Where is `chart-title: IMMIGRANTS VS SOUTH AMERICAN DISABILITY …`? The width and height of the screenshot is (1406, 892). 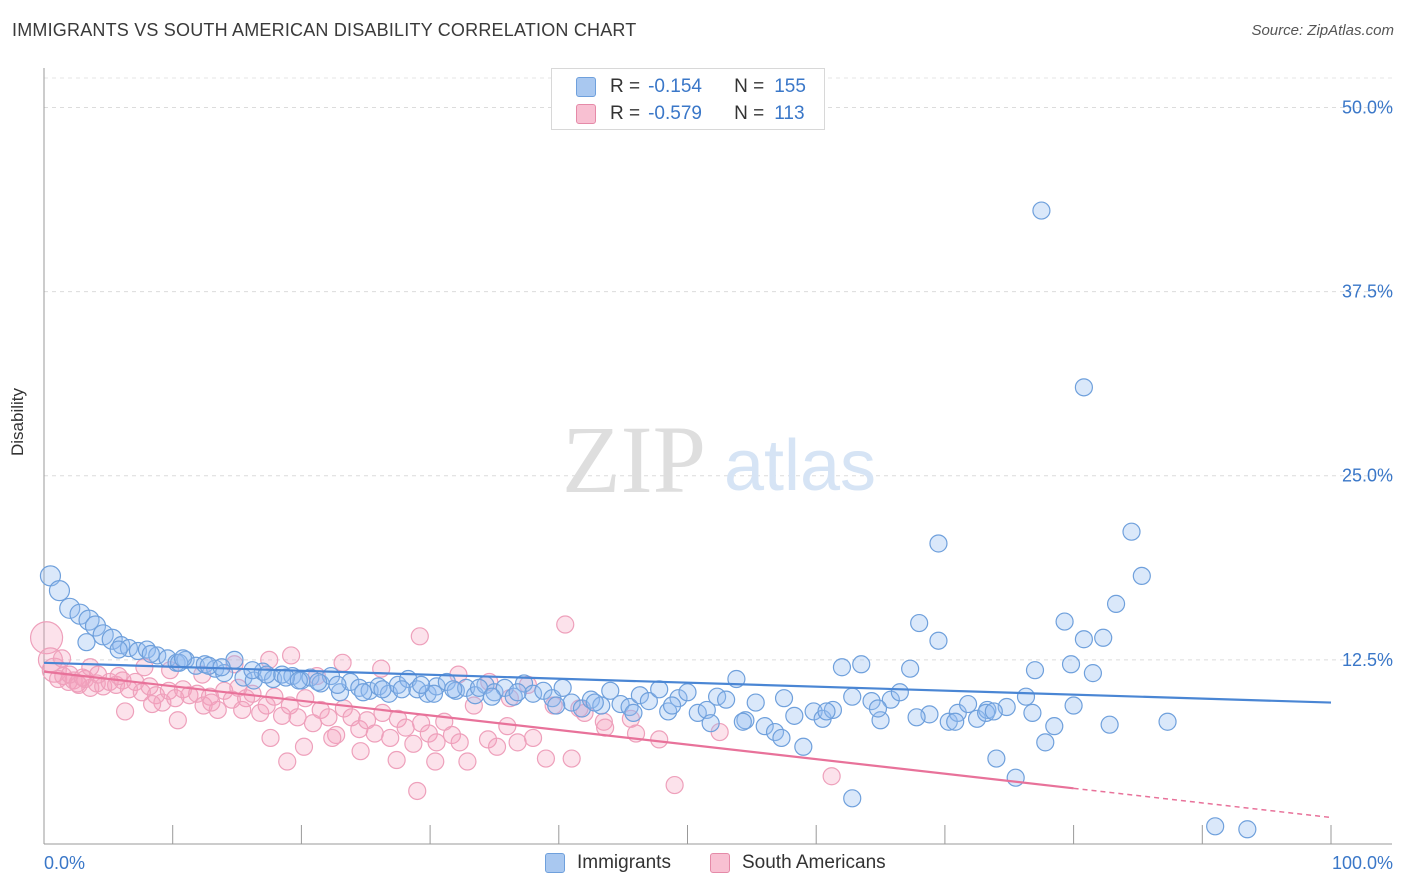 chart-title: IMMIGRANTS VS SOUTH AMERICAN DISABILITY … is located at coordinates (324, 30).